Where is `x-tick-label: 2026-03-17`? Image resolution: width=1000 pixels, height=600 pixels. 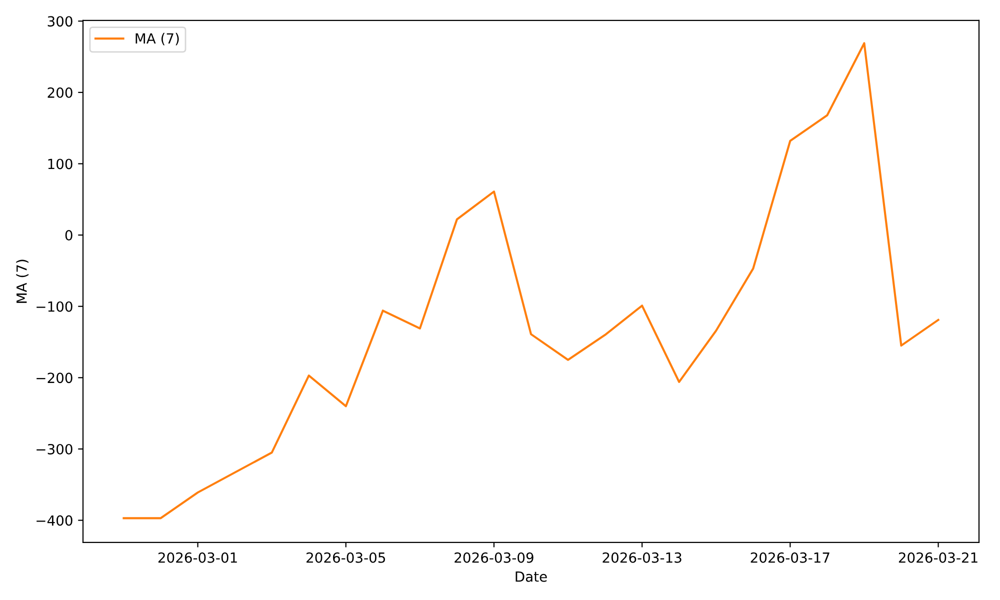
x-tick-label: 2026-03-17 is located at coordinates (790, 557).